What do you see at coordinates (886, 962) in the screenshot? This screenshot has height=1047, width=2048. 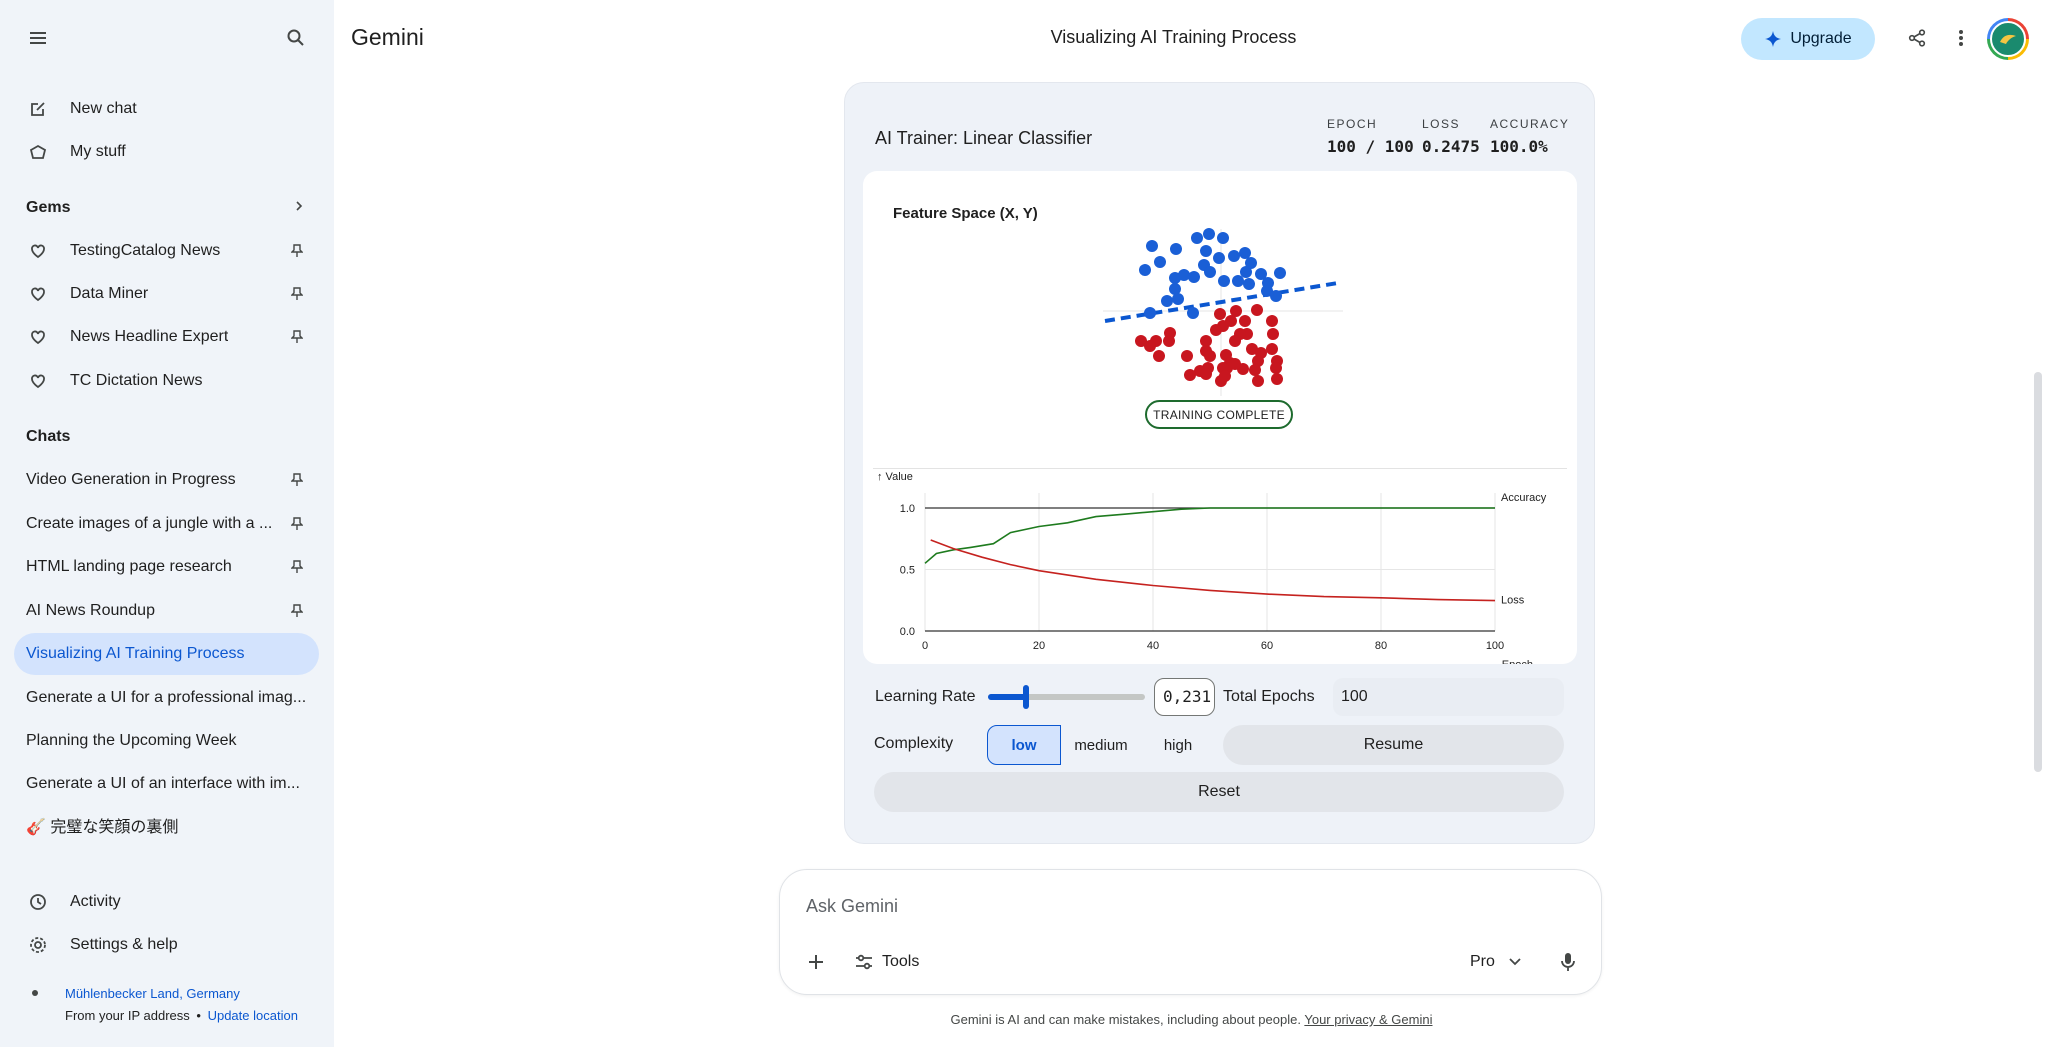 I see `tools-button: Tools` at bounding box center [886, 962].